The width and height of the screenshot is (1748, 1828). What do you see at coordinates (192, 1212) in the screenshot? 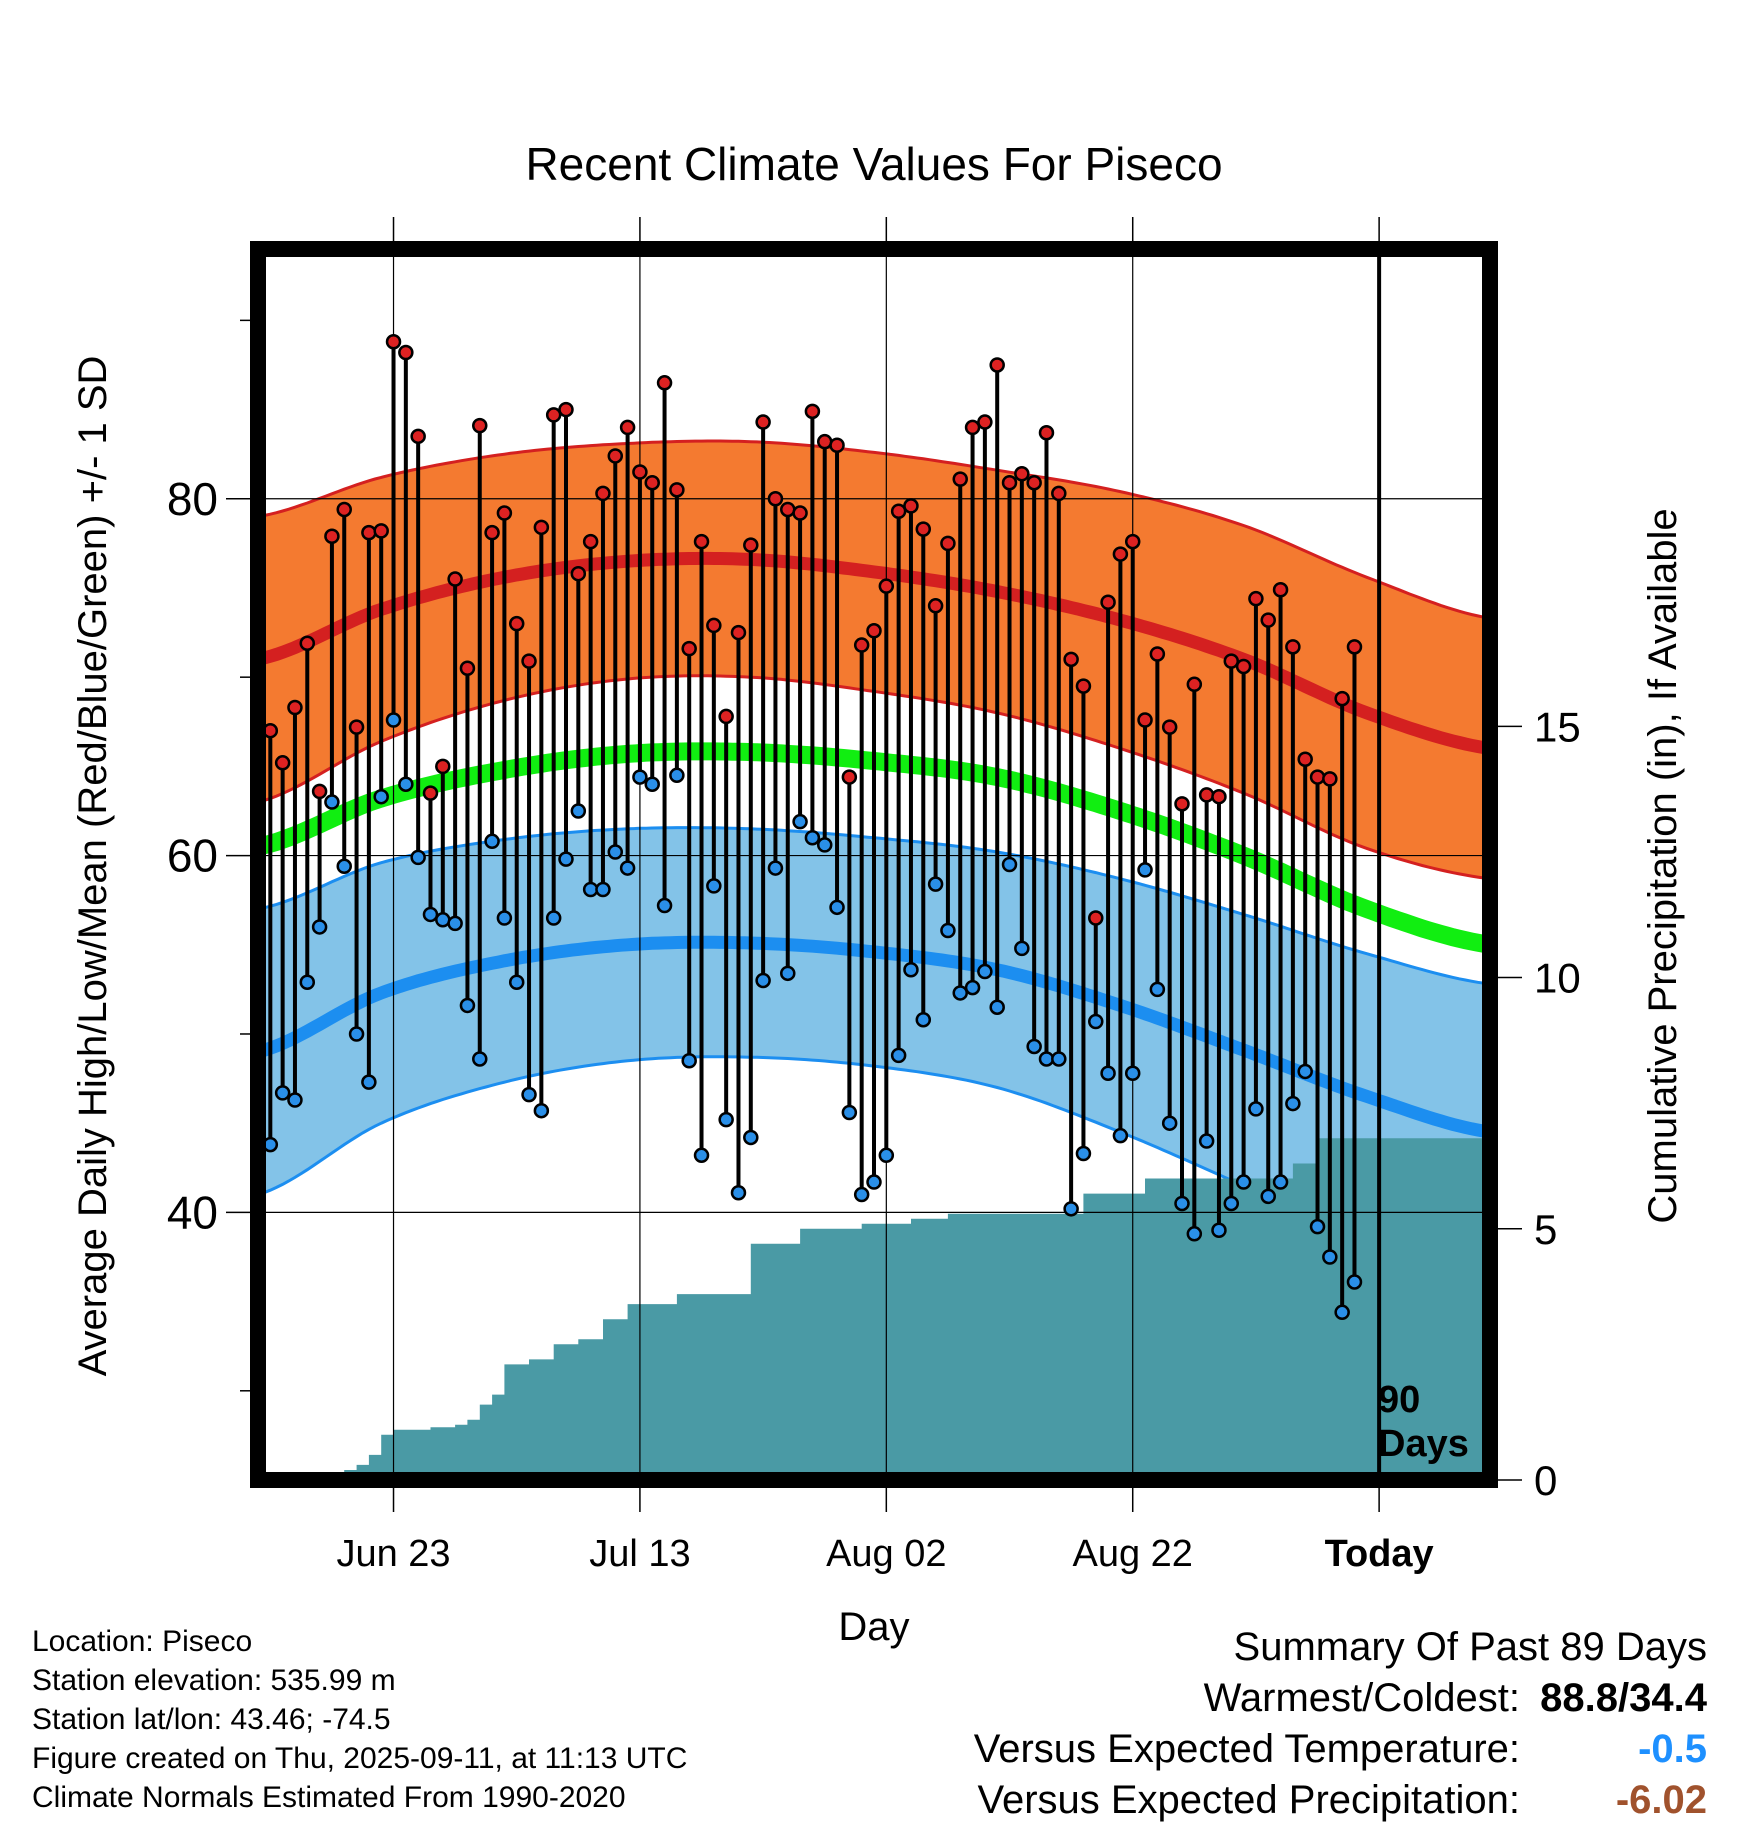
I see `y-tick-label-left: 40` at bounding box center [192, 1212].